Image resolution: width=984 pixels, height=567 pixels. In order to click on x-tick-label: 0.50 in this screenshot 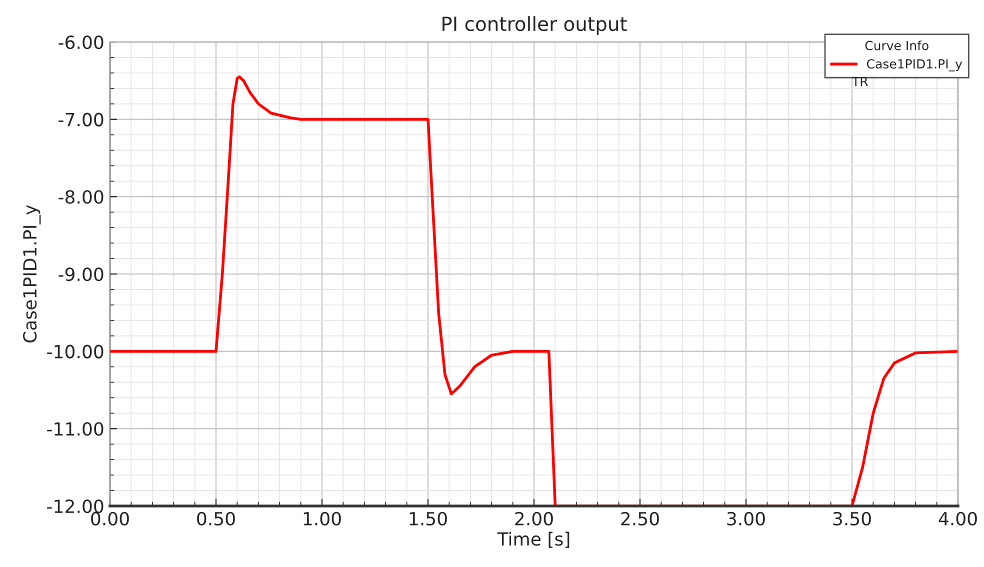, I will do `click(216, 519)`.